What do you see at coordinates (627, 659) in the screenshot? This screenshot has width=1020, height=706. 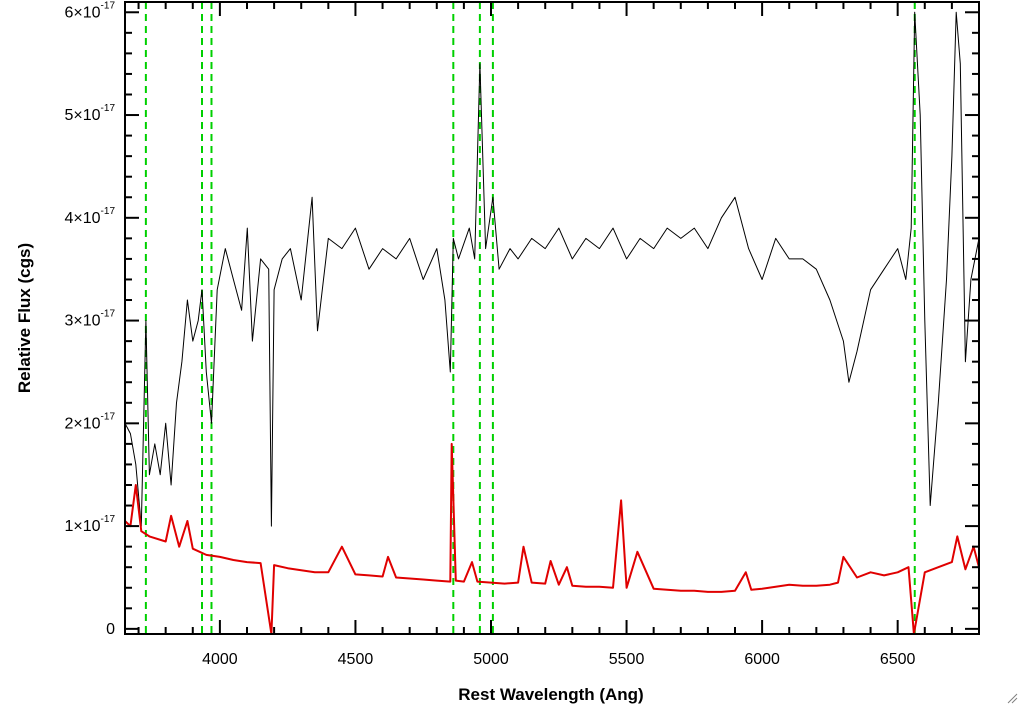 I see `x-tick-label-3: 5500` at bounding box center [627, 659].